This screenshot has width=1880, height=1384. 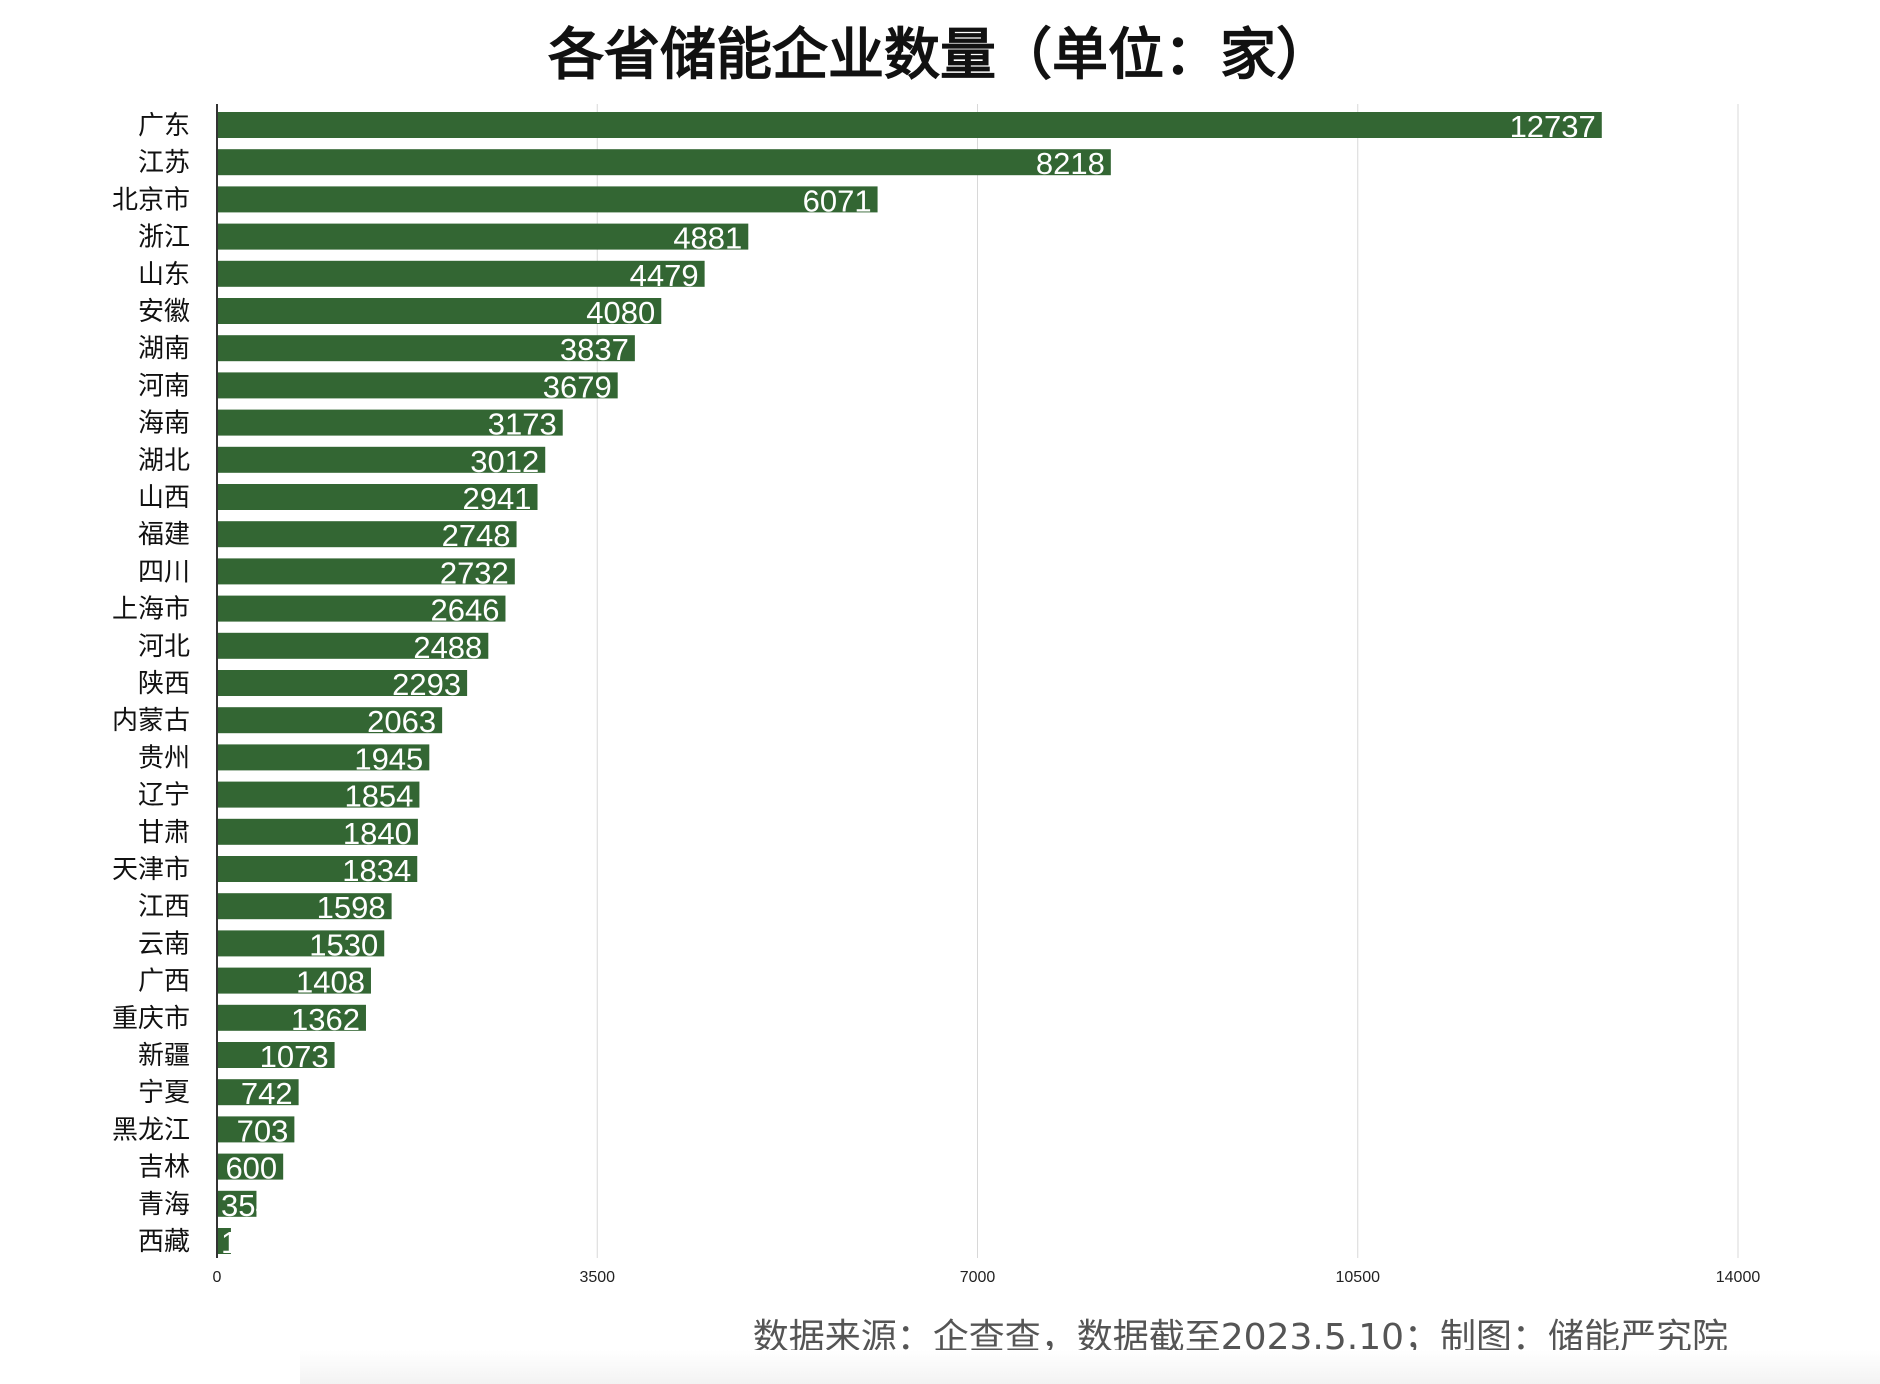 What do you see at coordinates (474, 572) in the screenshot?
I see `value-label: 2732` at bounding box center [474, 572].